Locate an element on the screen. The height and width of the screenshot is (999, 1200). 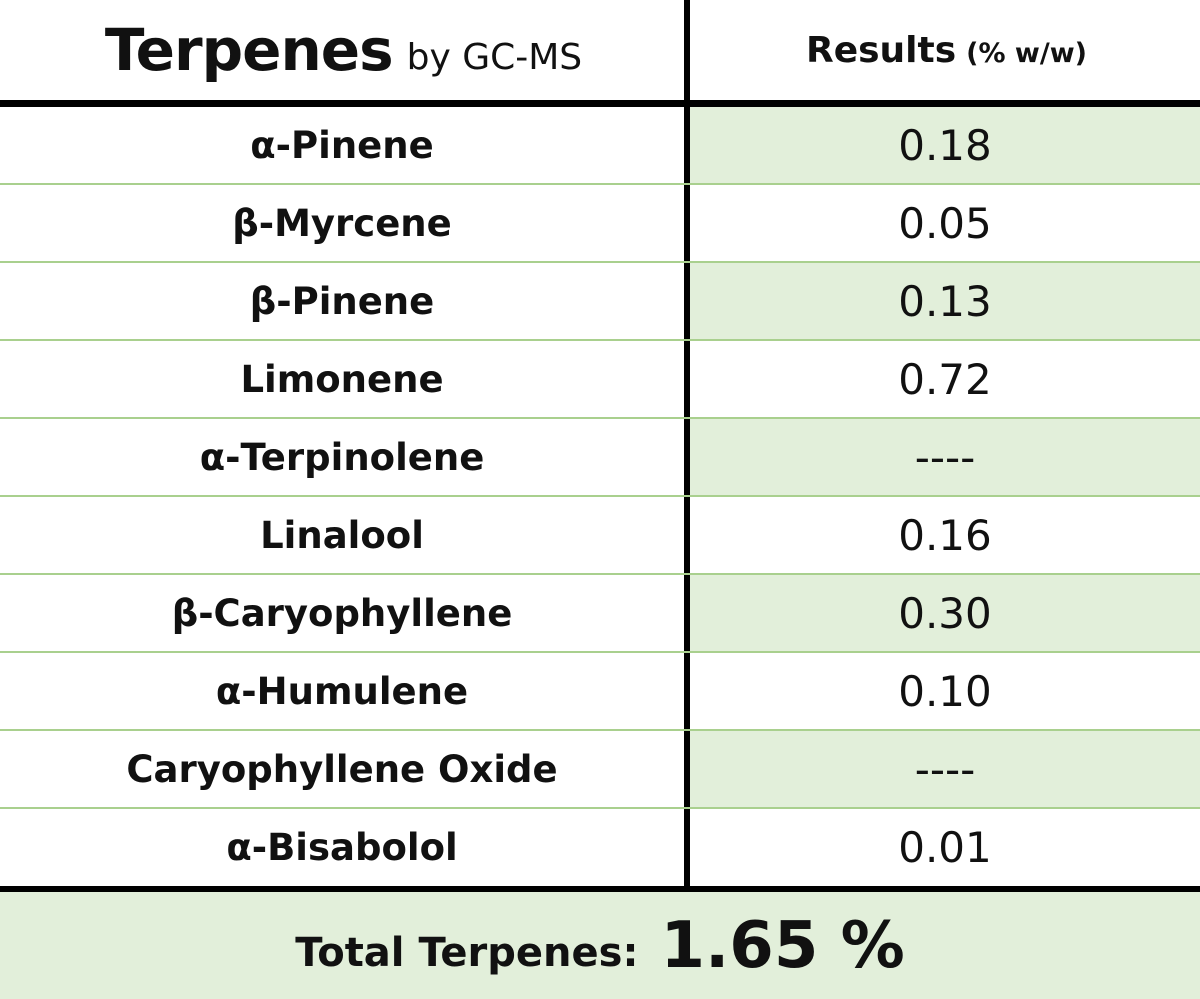
results-unit: (% w/w) is located at coordinates (1027, 53).